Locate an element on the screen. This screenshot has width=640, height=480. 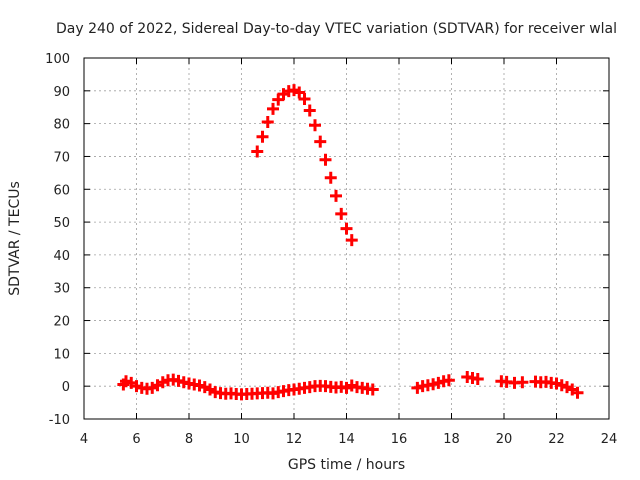
x-tick-label: 22 is located at coordinates (556, 439).